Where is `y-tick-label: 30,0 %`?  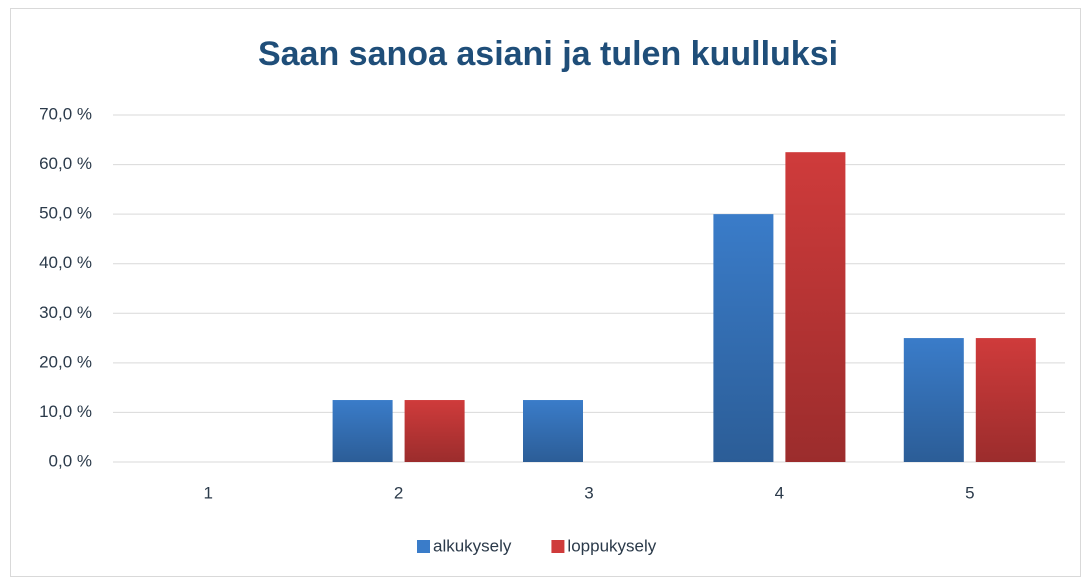 y-tick-label: 30,0 % is located at coordinates (65, 312).